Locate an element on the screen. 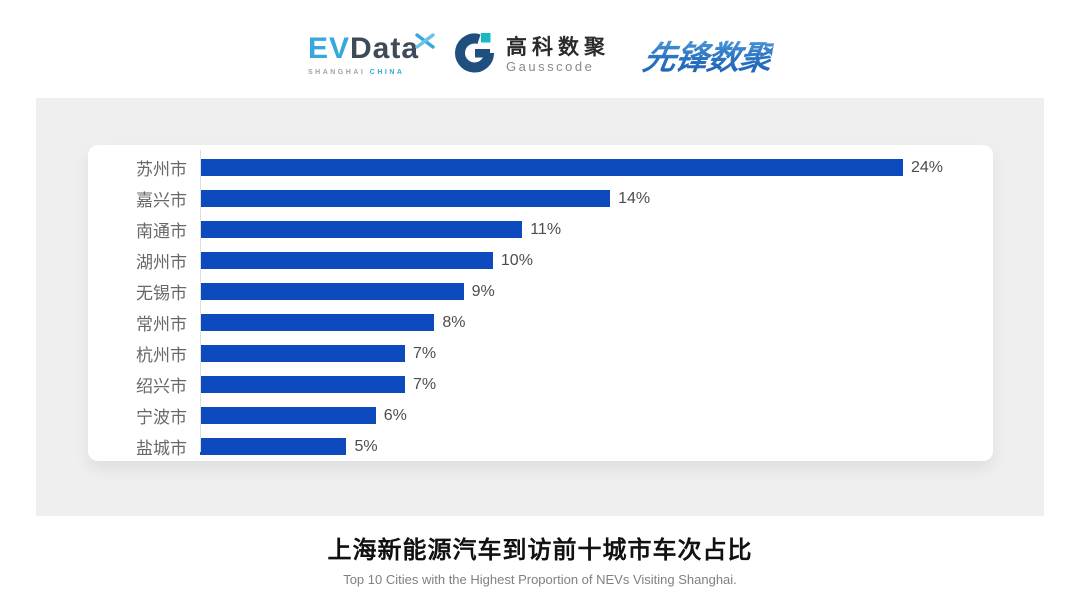  chart-row: 湖州市 10% is located at coordinates (540, 260).